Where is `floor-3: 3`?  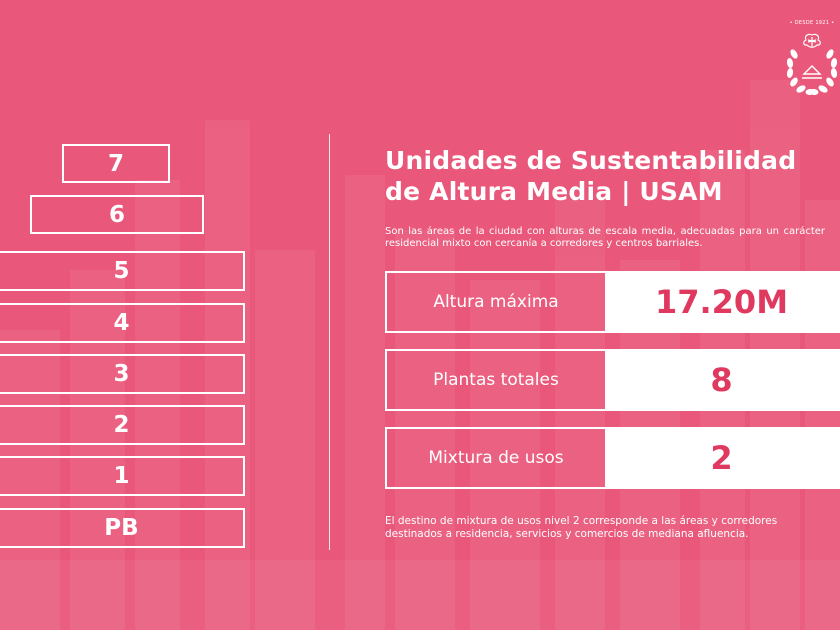
floor-3: 3 is located at coordinates (122, 374).